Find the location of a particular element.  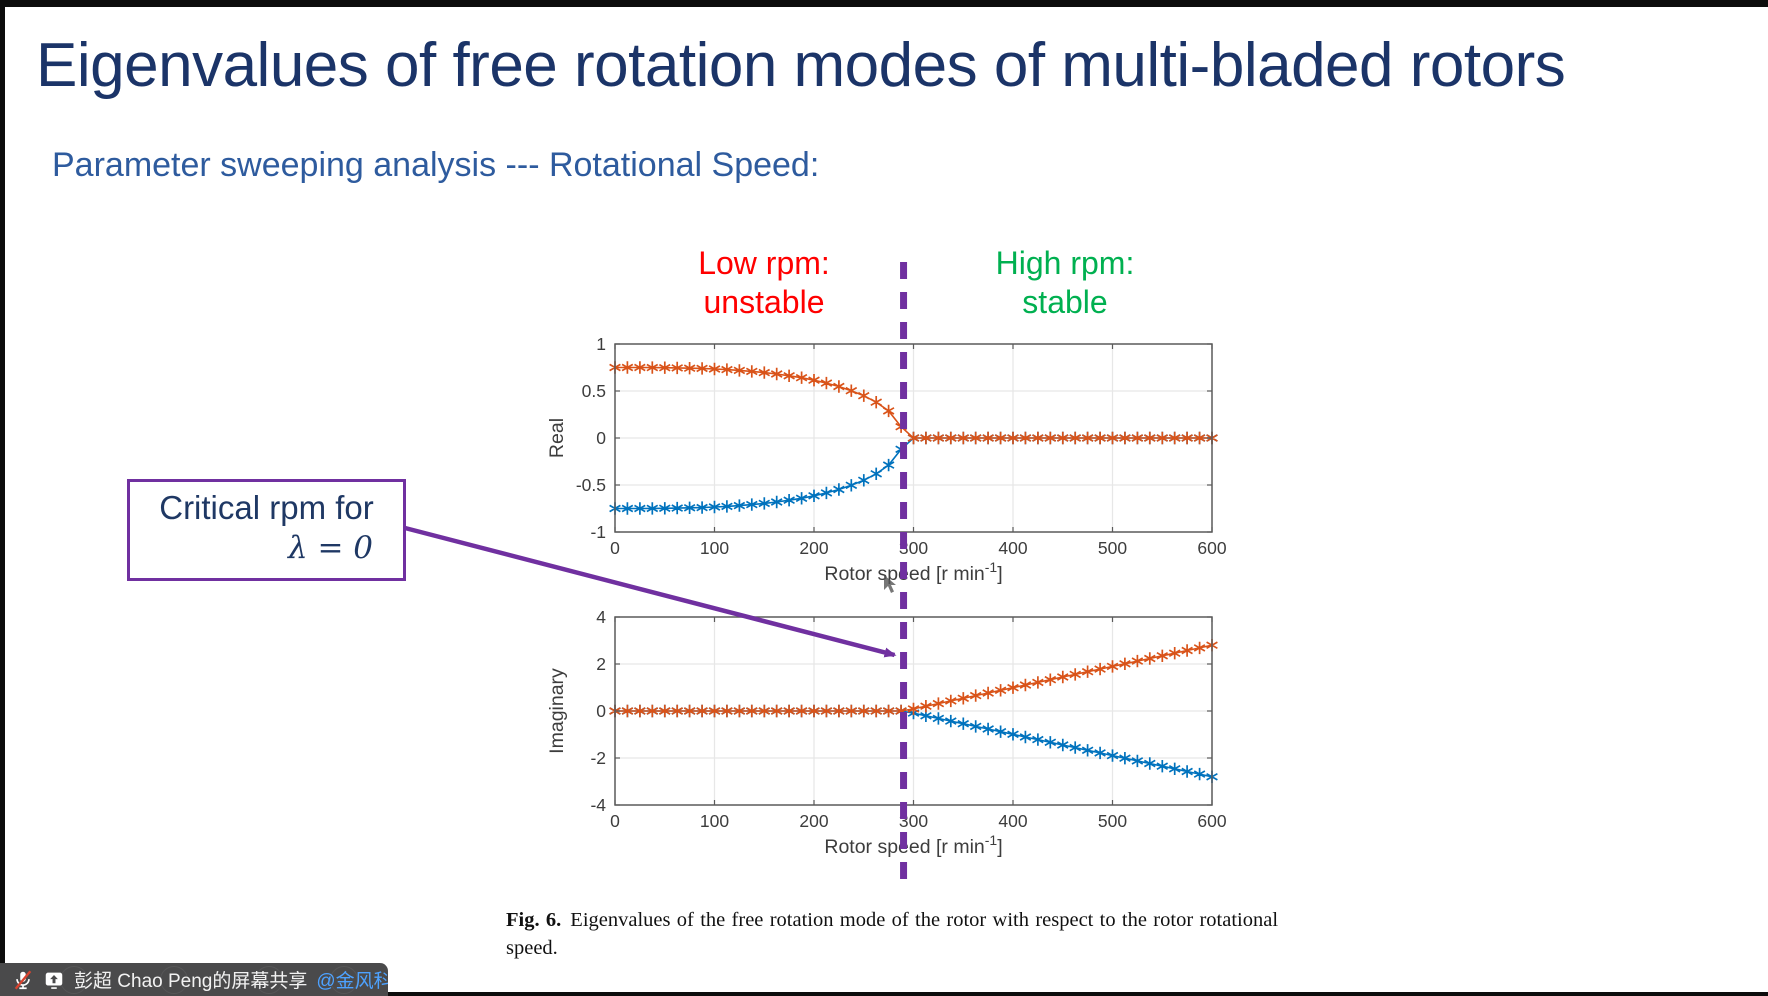

critical-rpm-text: Critical rpm for is located at coordinates (266, 507).